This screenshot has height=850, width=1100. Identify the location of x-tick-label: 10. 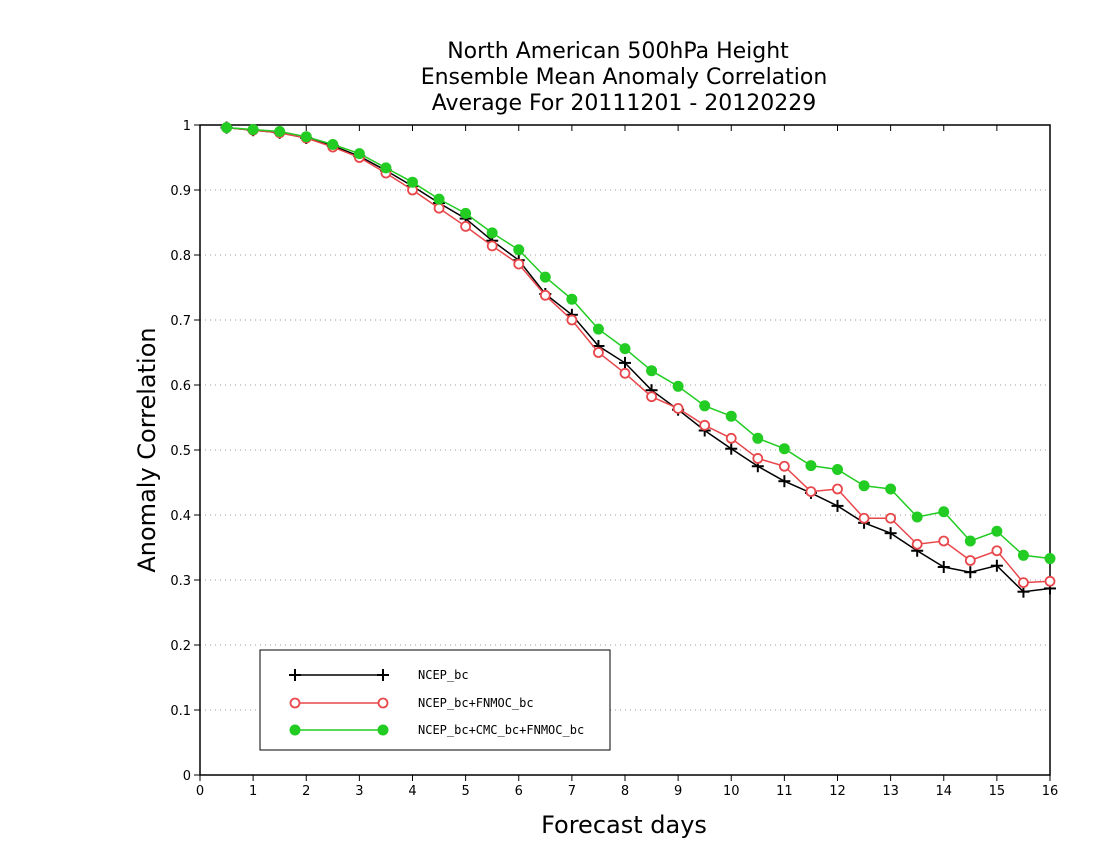
(731, 791).